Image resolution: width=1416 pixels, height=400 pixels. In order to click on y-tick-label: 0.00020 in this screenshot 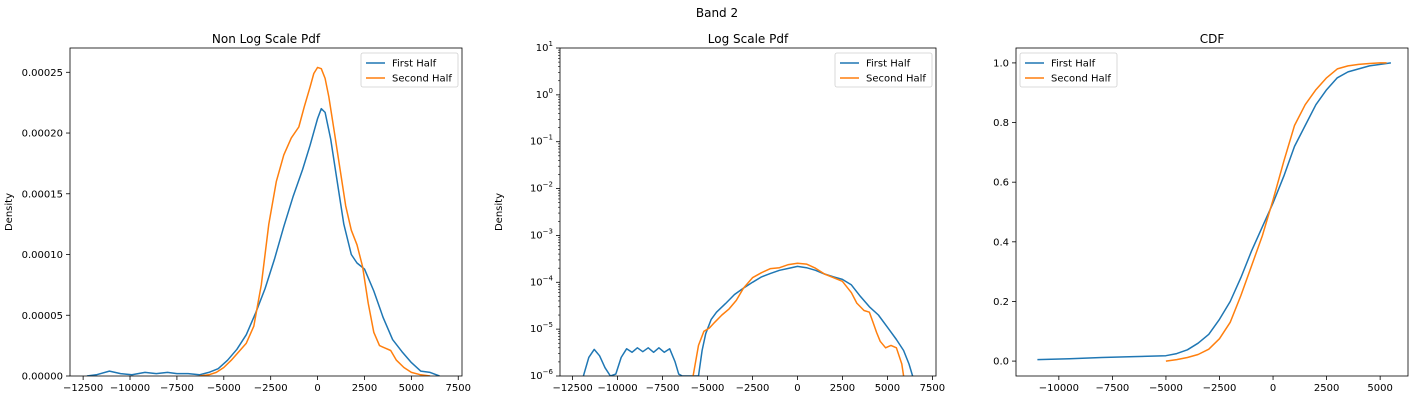, I will do `click(42, 134)`.